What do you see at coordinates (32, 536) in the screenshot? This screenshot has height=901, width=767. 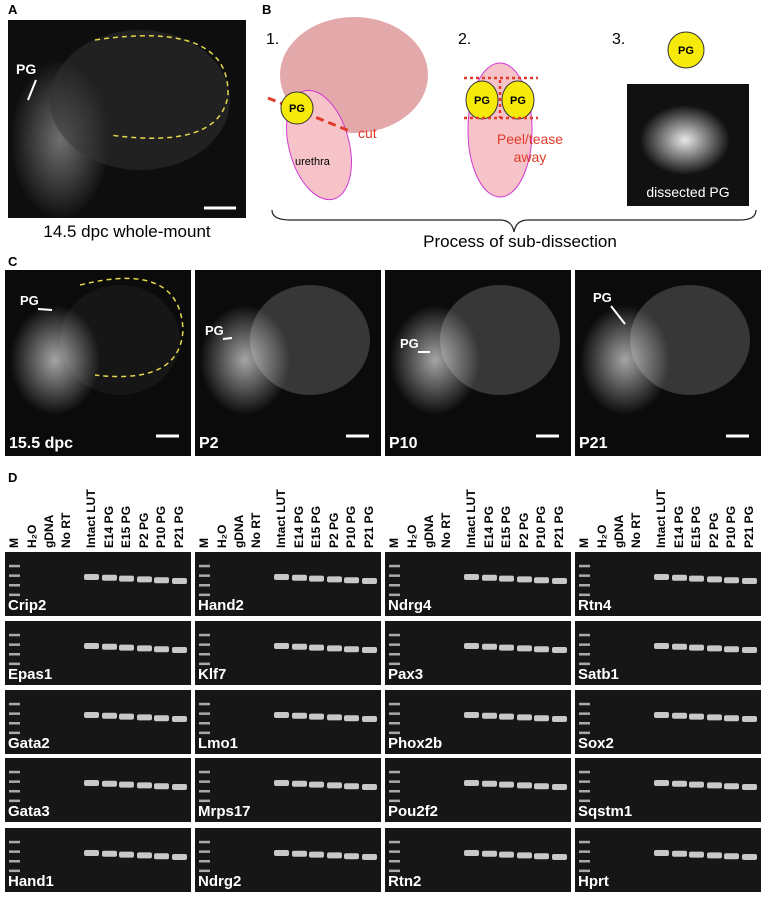 I see `lane-label: H₂O` at bounding box center [32, 536].